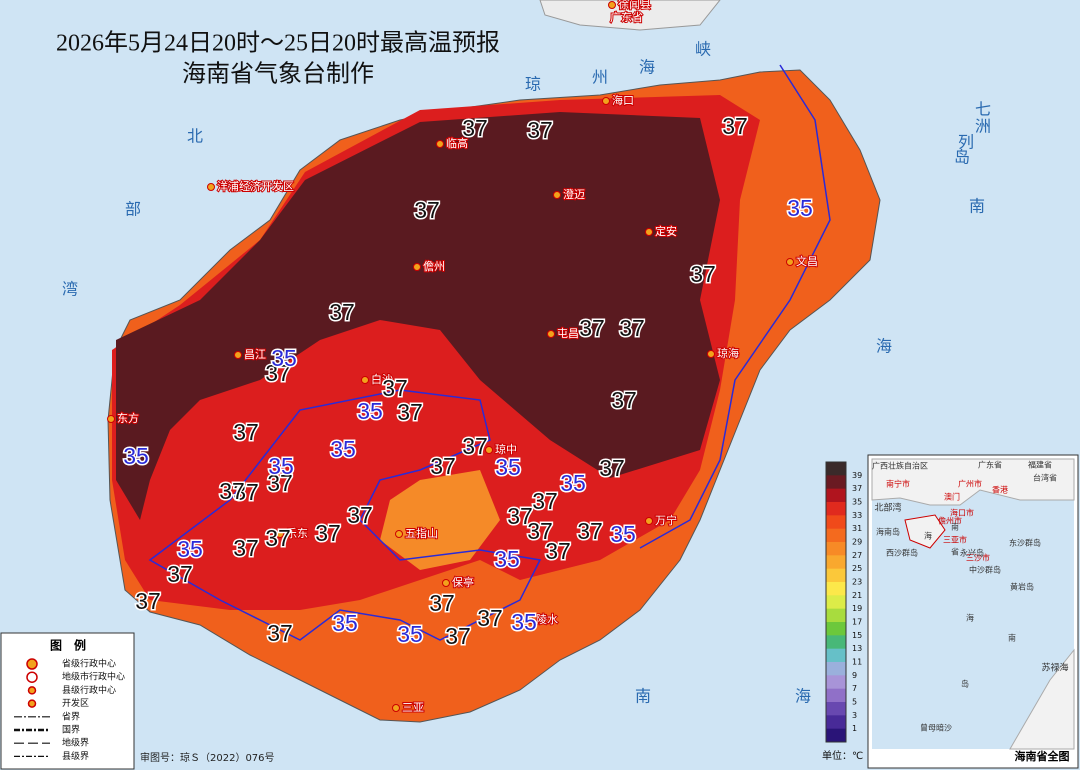 The height and width of the screenshot is (774, 1080). What do you see at coordinates (857, 502) in the screenshot?
I see `colorbar-tick-label: 35` at bounding box center [857, 502].